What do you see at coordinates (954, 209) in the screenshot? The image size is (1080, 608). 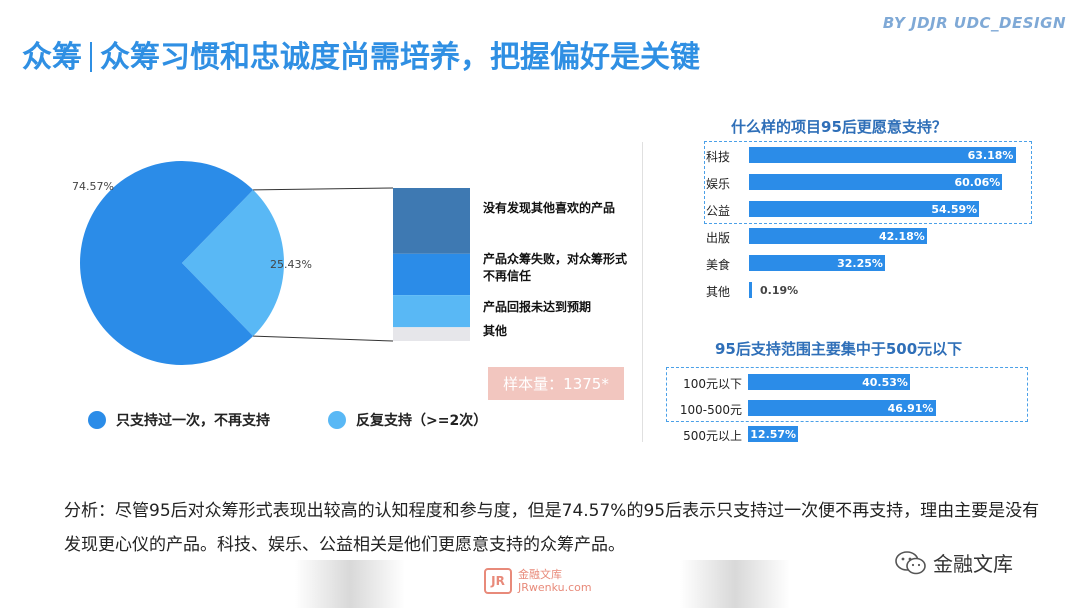 I see `bar-value-label: 54.59%` at bounding box center [954, 209].